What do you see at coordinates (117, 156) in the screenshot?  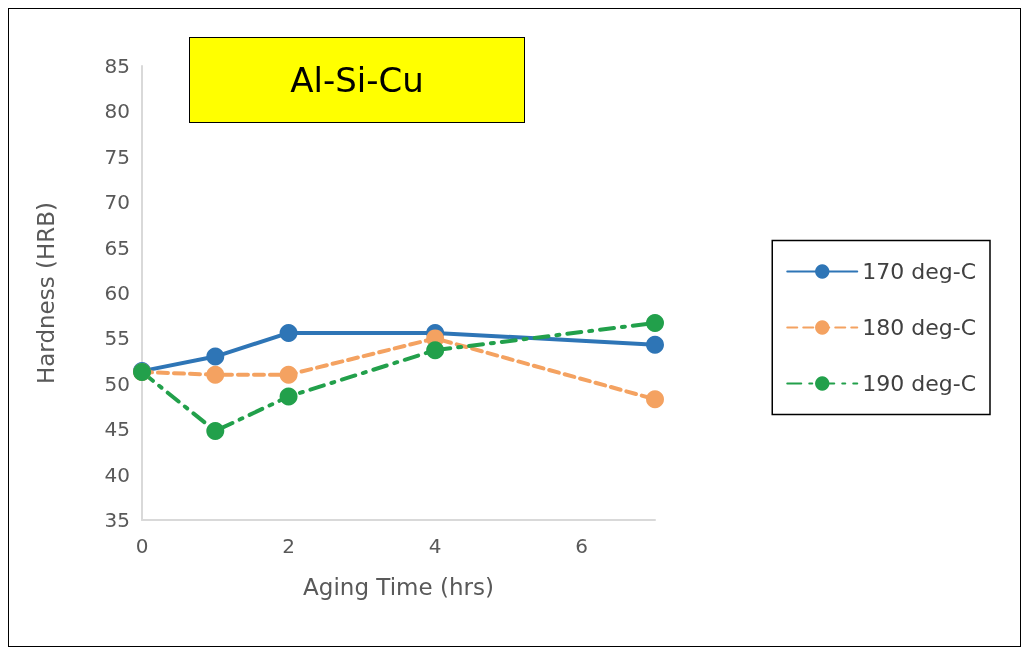 I see `y-tick-label: 75` at bounding box center [117, 156].